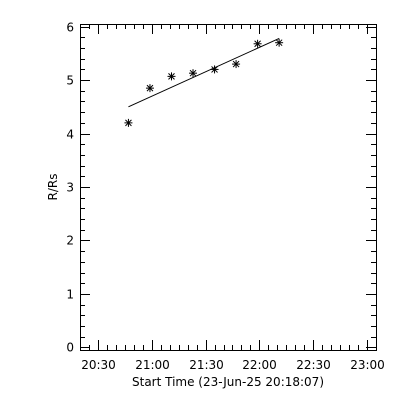  Describe the element at coordinates (98, 365) in the screenshot. I see `x-tick-label: 20:30` at that location.